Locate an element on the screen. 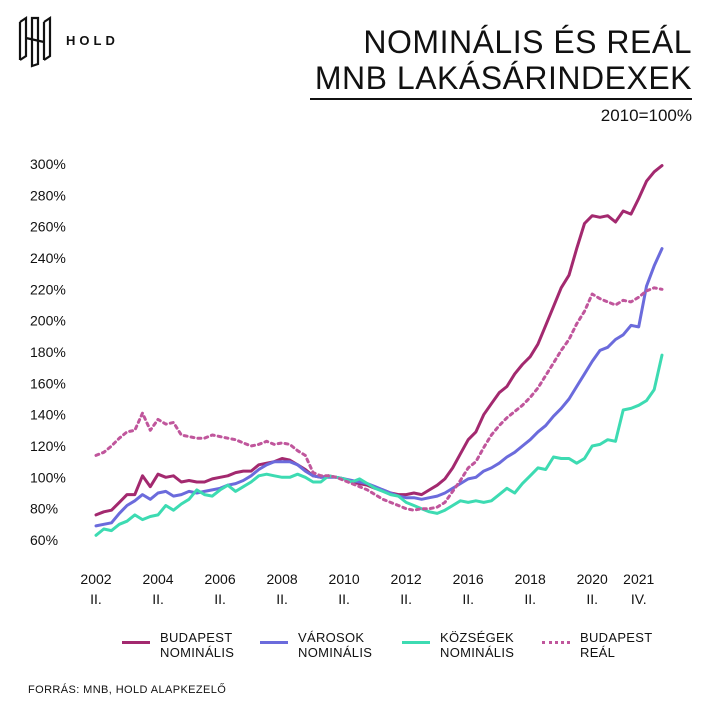  y-tick-label: 240% is located at coordinates (48, 258).